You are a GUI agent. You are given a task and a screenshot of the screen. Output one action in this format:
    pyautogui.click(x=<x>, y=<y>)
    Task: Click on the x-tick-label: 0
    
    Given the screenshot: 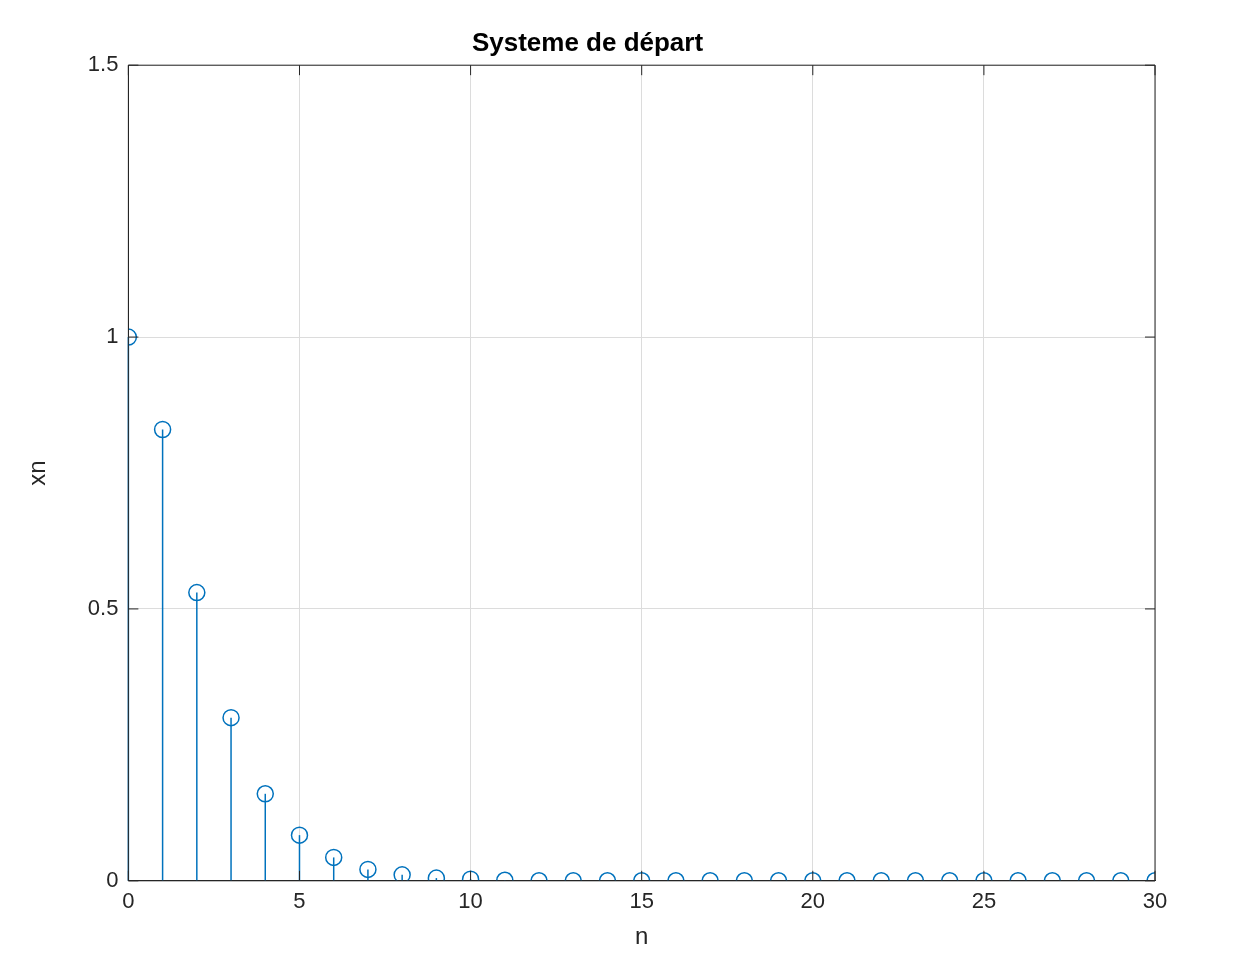 What is the action you would take?
    pyautogui.click(x=128, y=901)
    